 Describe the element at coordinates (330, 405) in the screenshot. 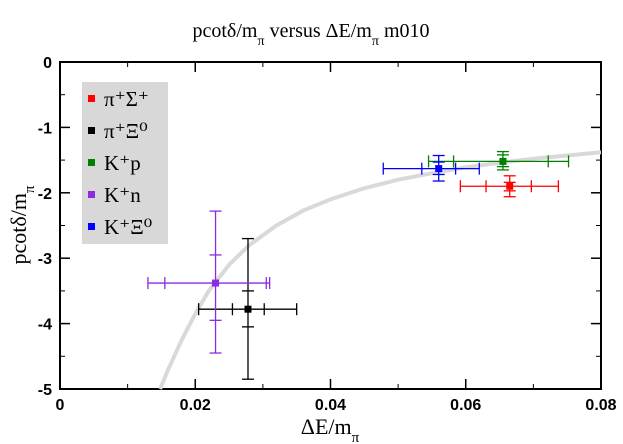

I see `x-tick-label: 0.04` at that location.